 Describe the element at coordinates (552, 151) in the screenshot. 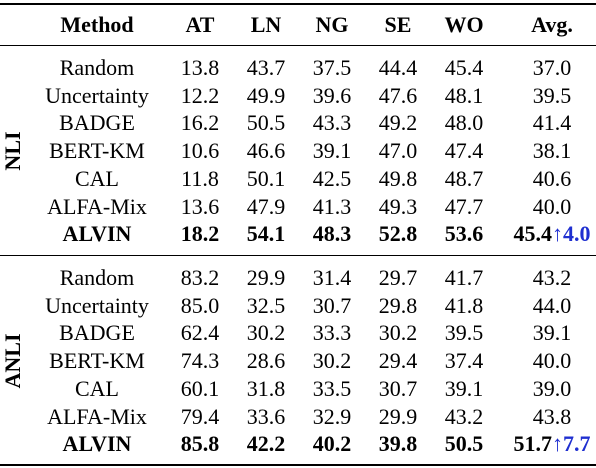

I see `score-cell: 38.1` at that location.